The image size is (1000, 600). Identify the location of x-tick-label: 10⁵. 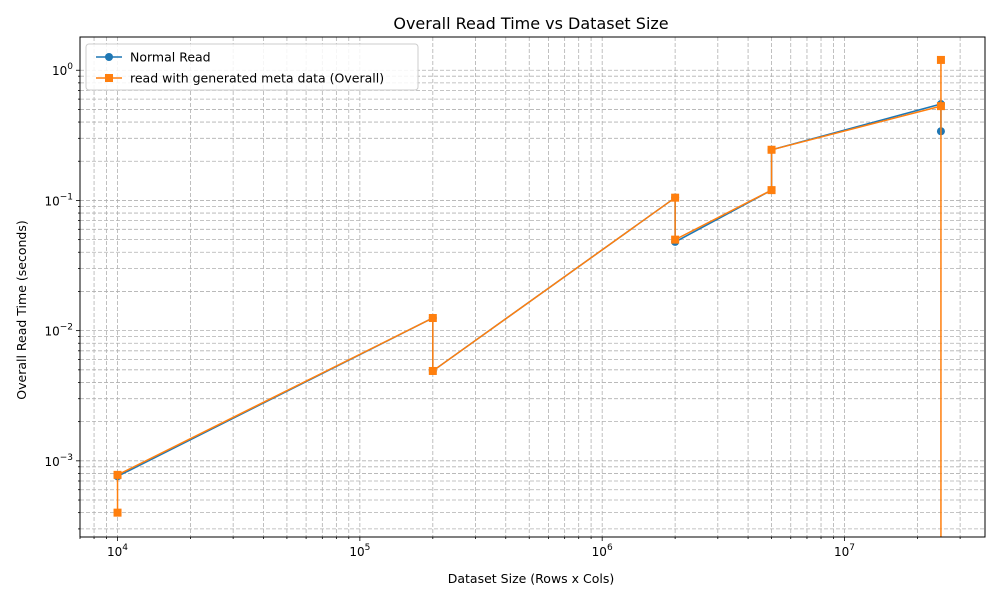
(359, 551).